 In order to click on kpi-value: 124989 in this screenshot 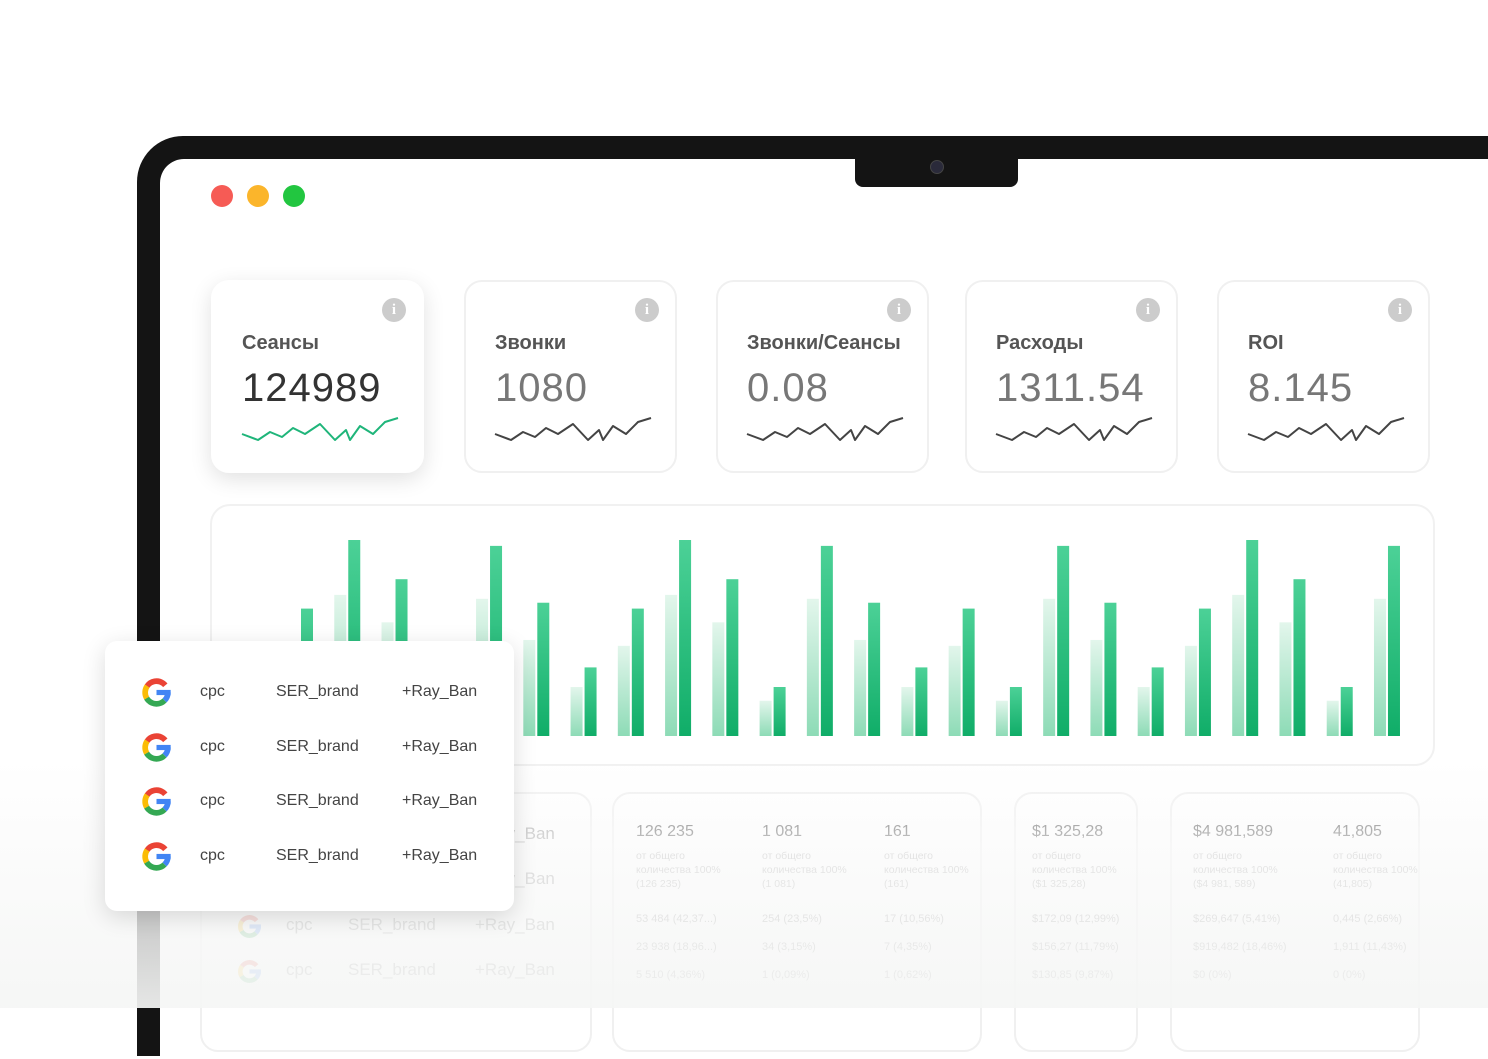, I will do `click(312, 388)`.